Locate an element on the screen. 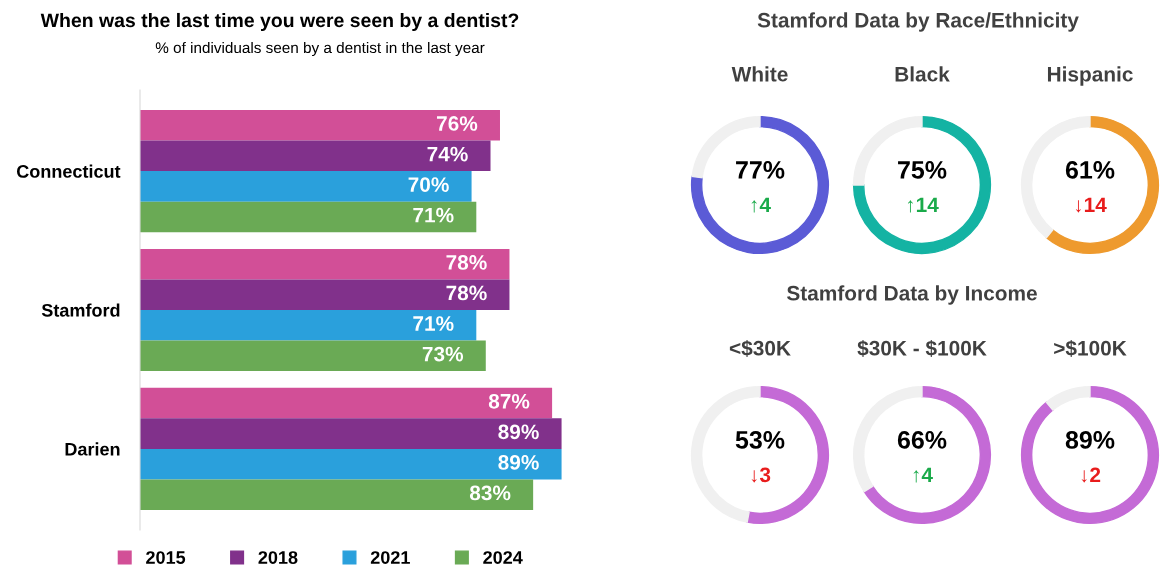  y-tick-label: Stamford is located at coordinates (80, 310).